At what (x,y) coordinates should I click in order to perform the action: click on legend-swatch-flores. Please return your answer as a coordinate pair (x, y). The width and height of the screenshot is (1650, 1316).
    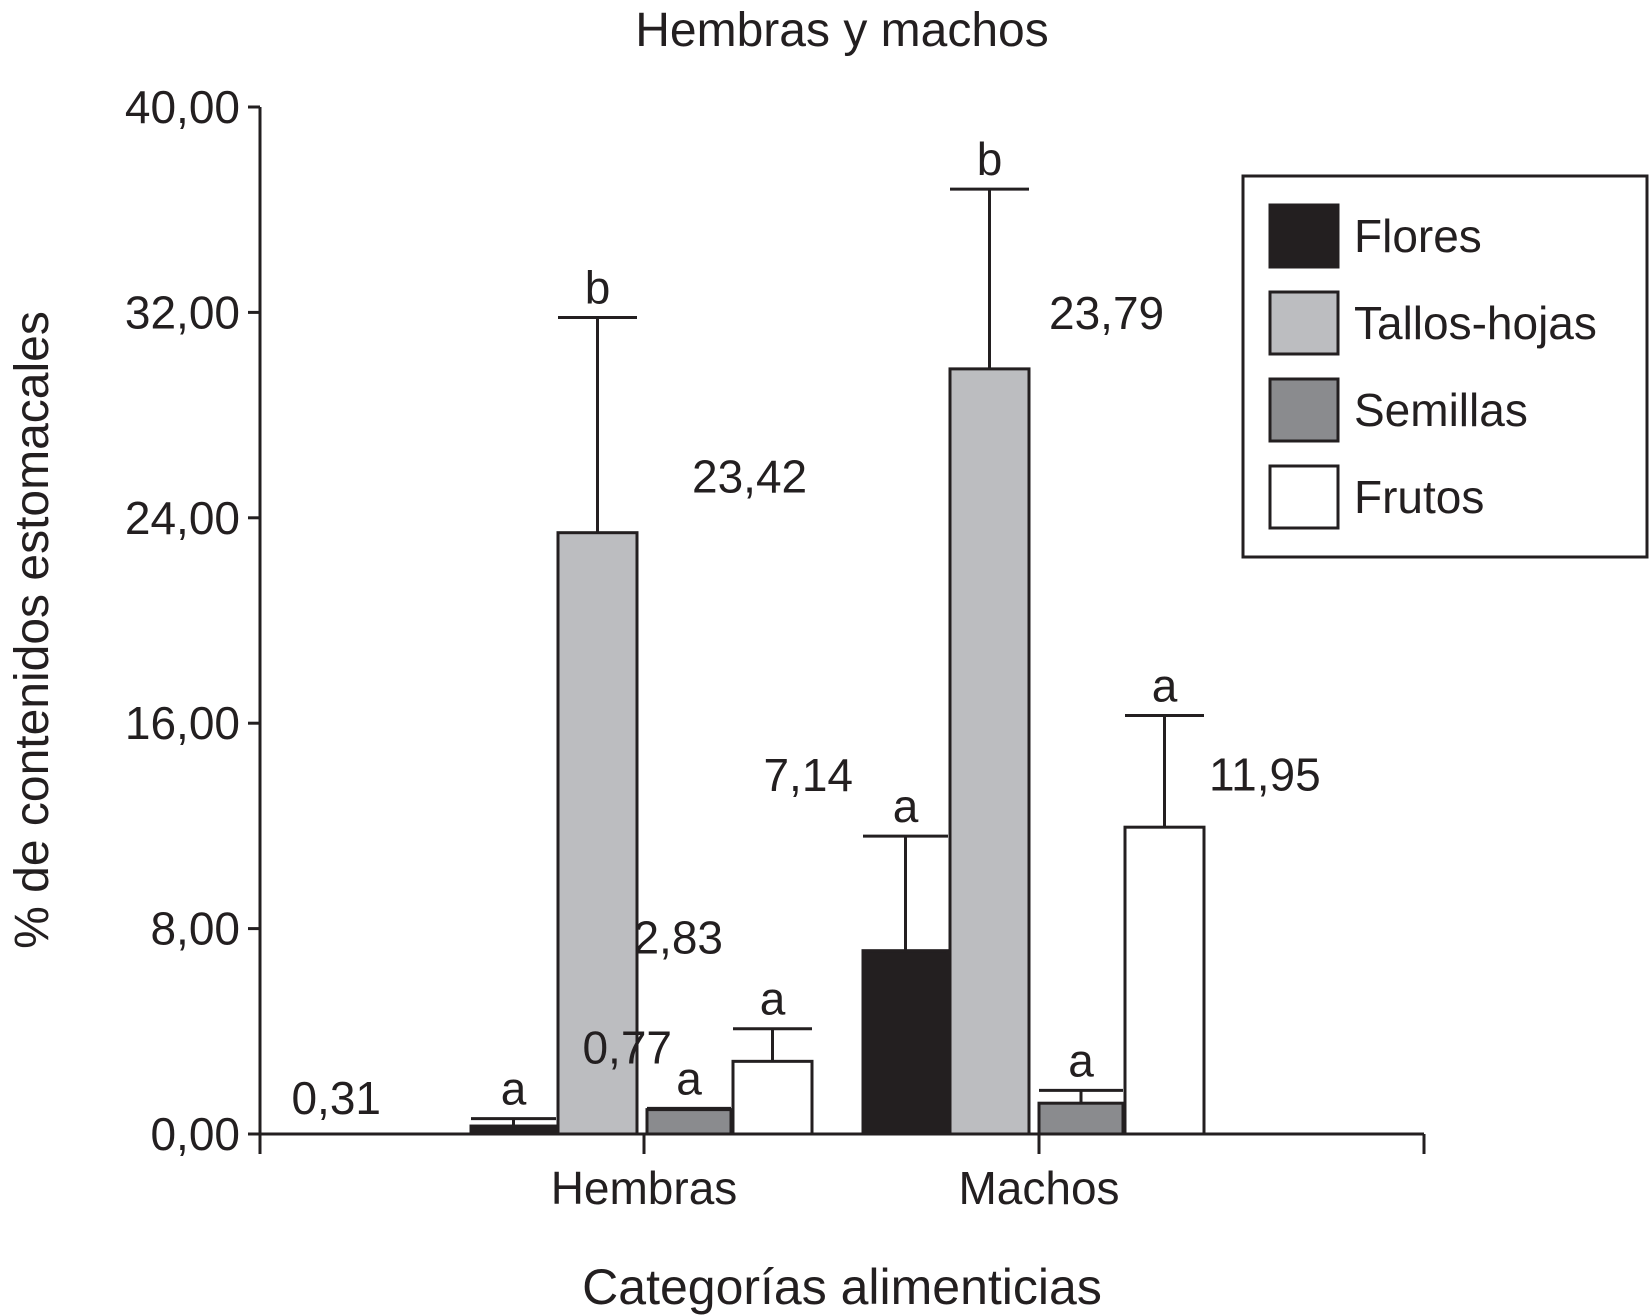
    Looking at the image, I should click on (1304, 236).